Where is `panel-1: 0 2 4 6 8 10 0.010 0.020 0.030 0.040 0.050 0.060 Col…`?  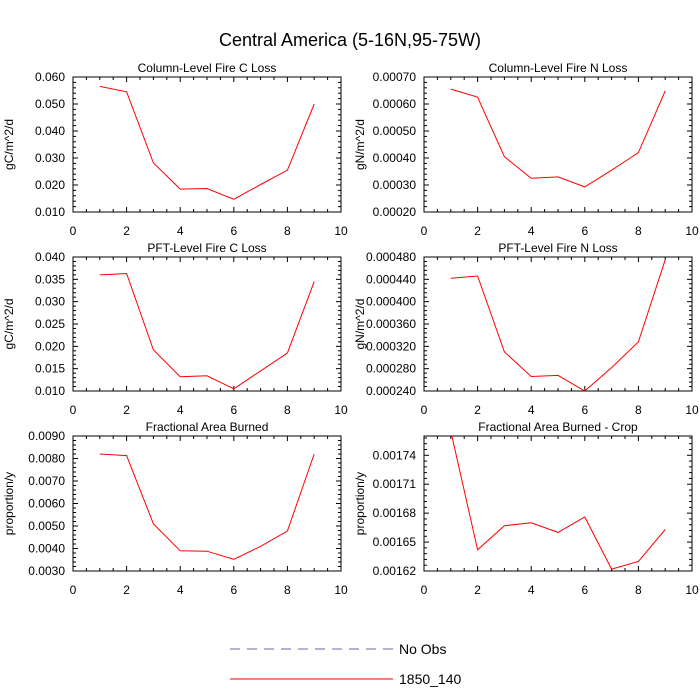 panel-1: 0 2 4 6 8 10 0.010 0.020 0.030 0.040 0.050 0.060 Col… is located at coordinates (175, 149).